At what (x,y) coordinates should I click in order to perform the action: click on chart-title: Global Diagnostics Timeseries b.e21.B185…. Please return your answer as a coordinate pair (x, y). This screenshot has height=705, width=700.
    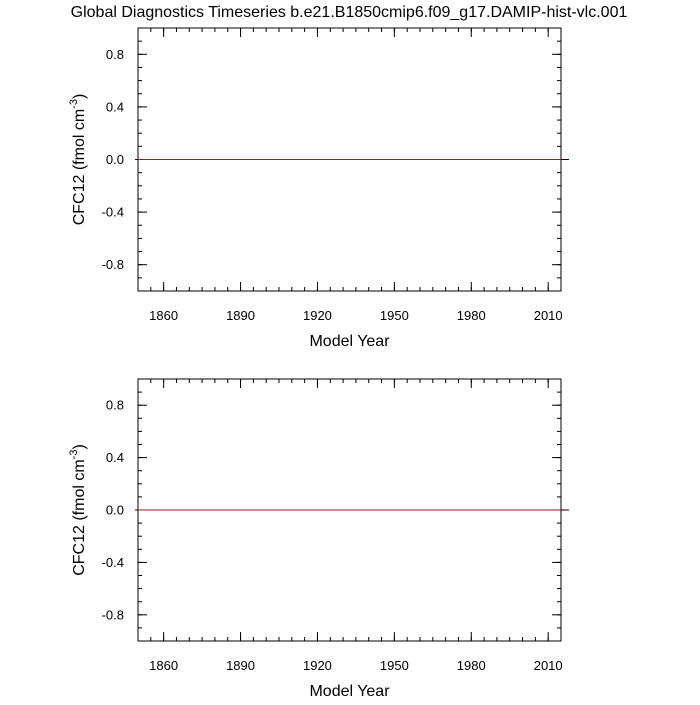
    Looking at the image, I should click on (349, 12).